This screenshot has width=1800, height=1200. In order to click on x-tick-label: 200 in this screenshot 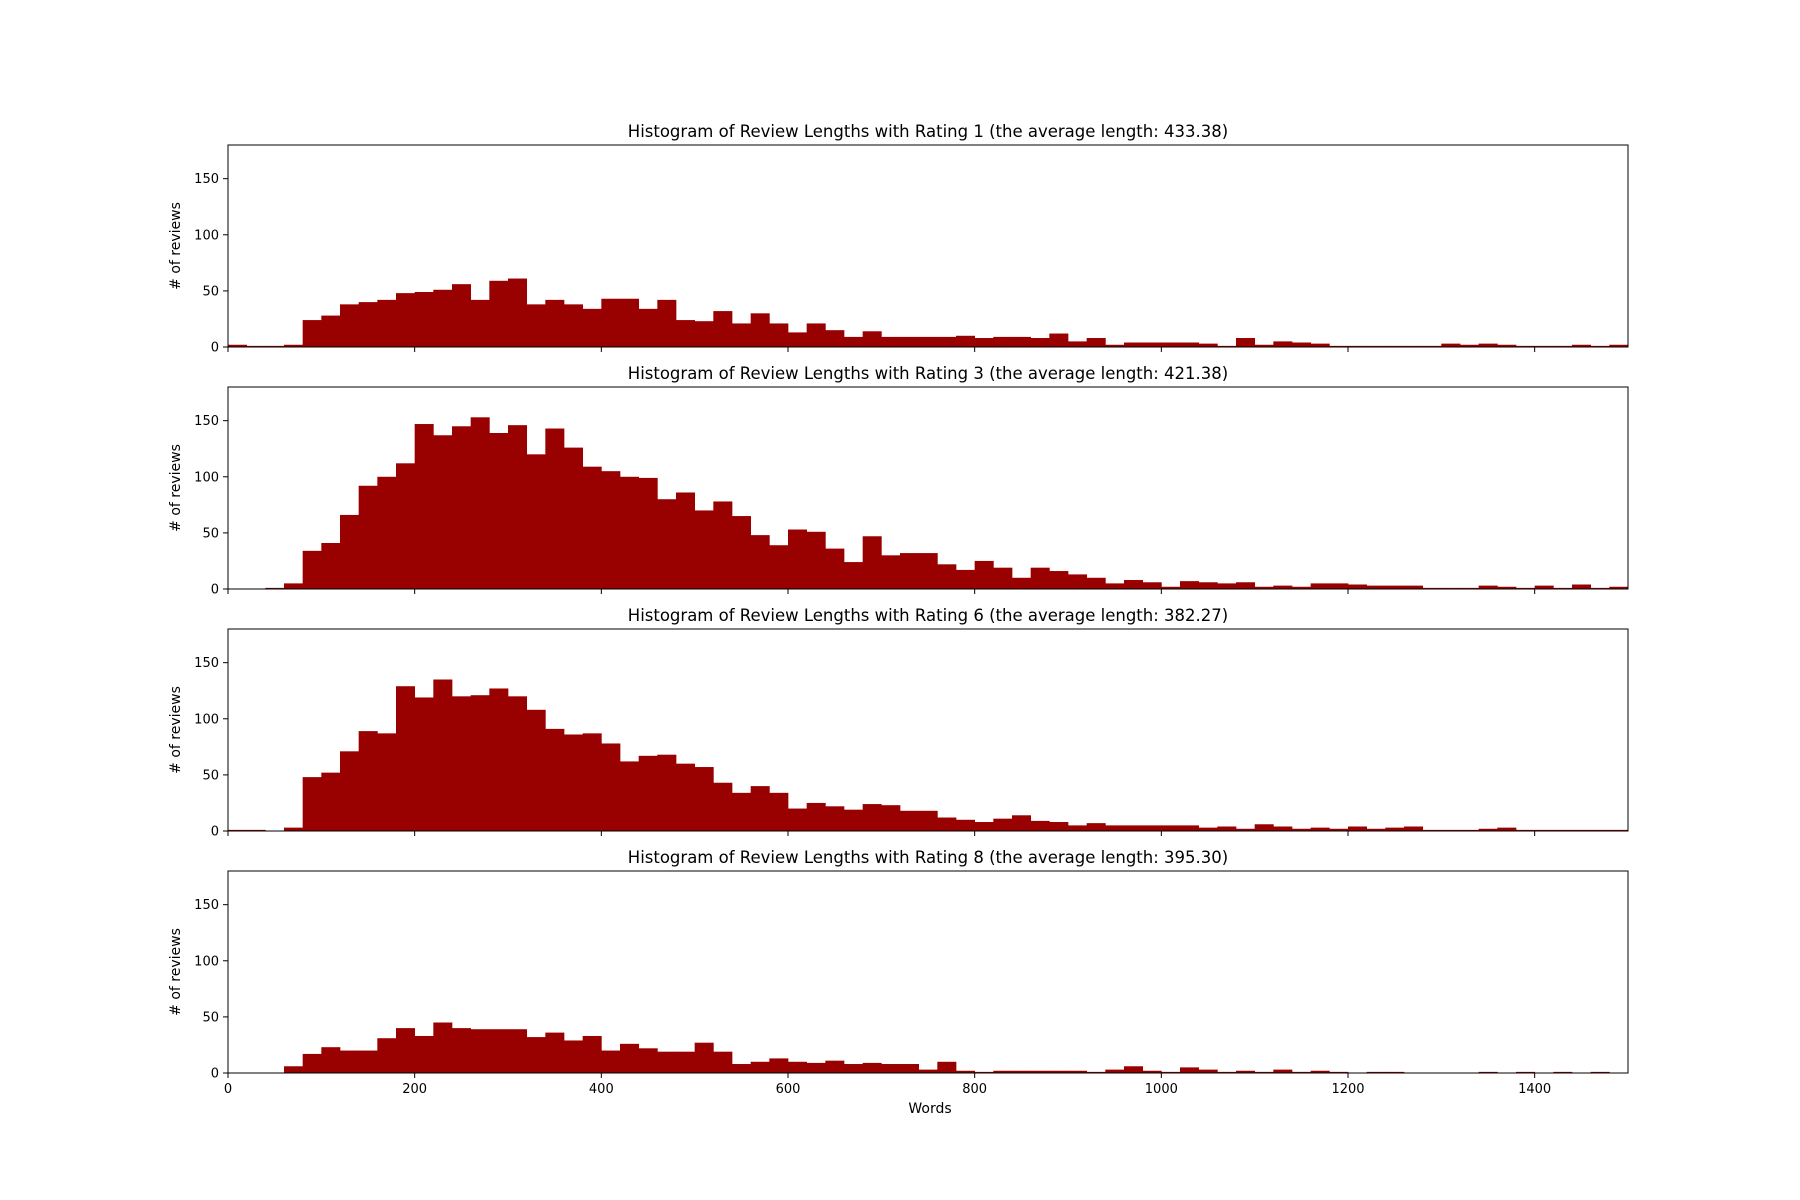, I will do `click(414, 1089)`.